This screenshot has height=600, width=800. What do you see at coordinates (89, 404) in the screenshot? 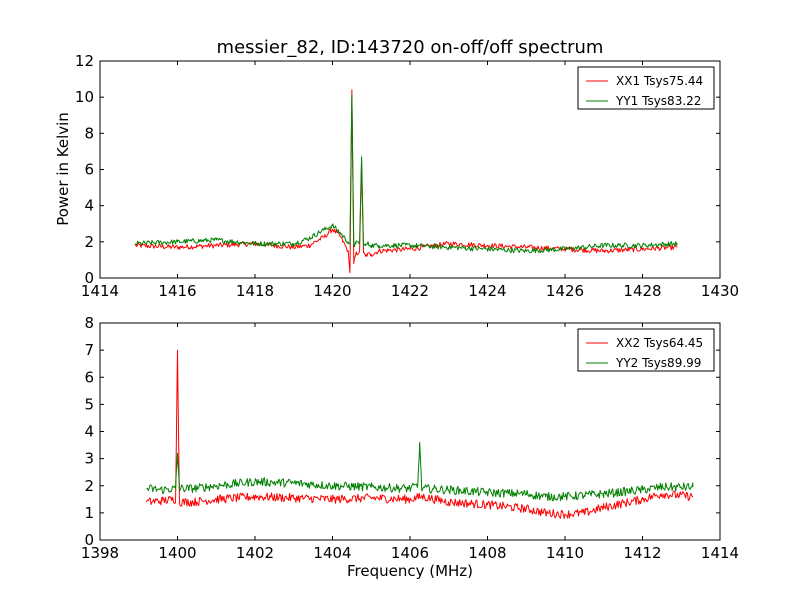
I see `bottom-y-tick-label: 5` at bounding box center [89, 404].